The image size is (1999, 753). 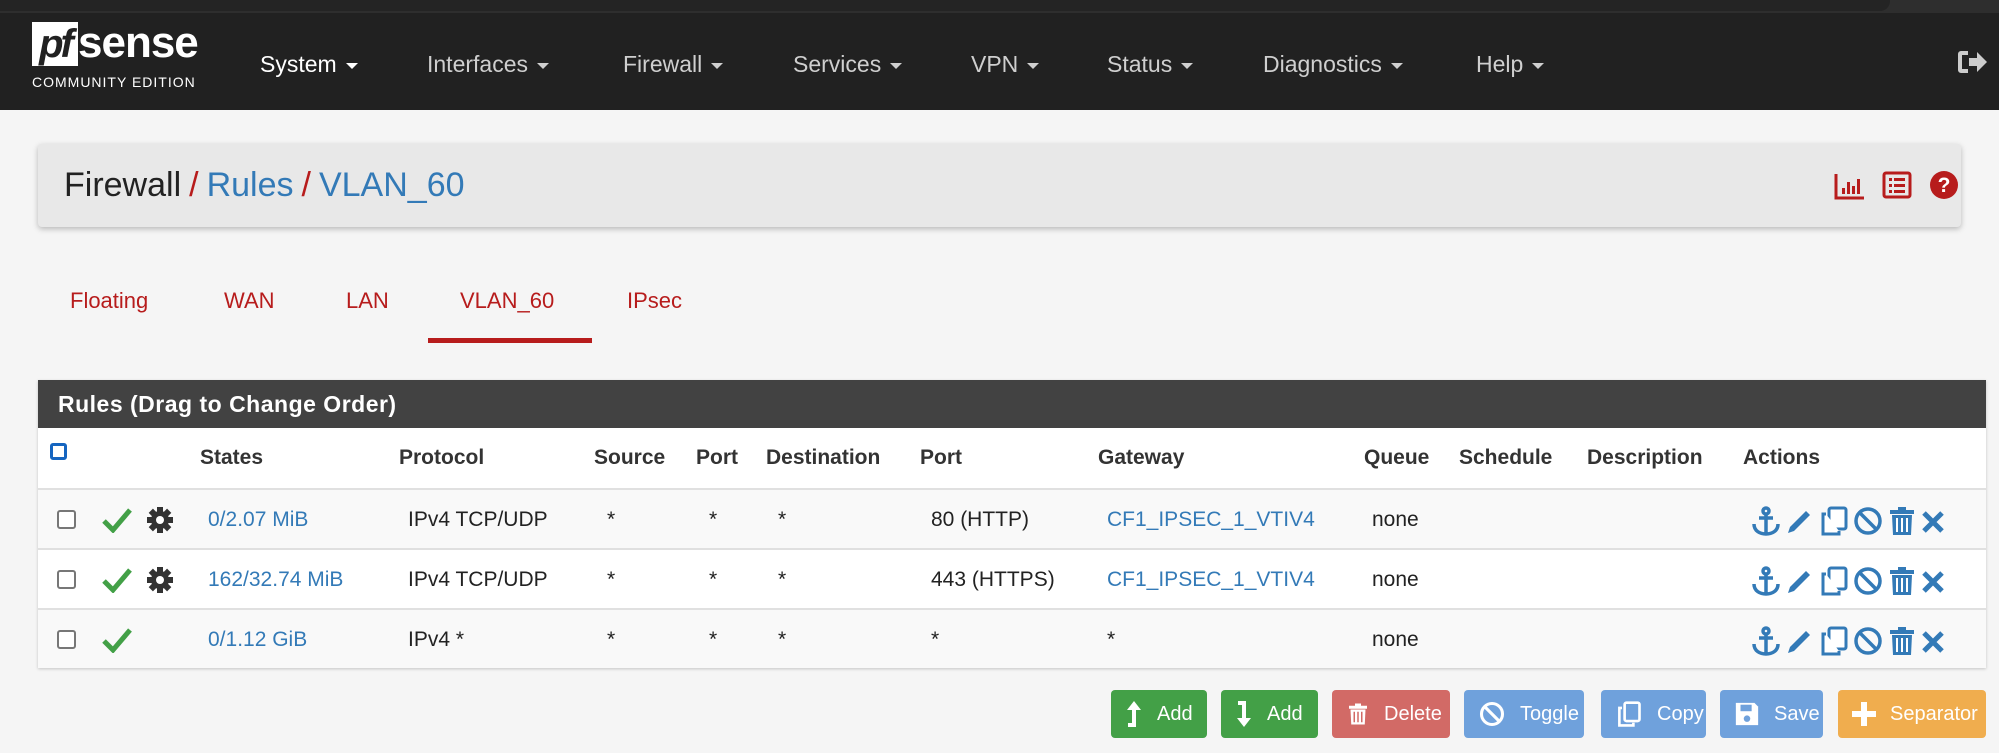 What do you see at coordinates (1012, 638) in the screenshot?
I see `table-row: 0/1.12 GiB IPv4 * * * * * * none` at bounding box center [1012, 638].